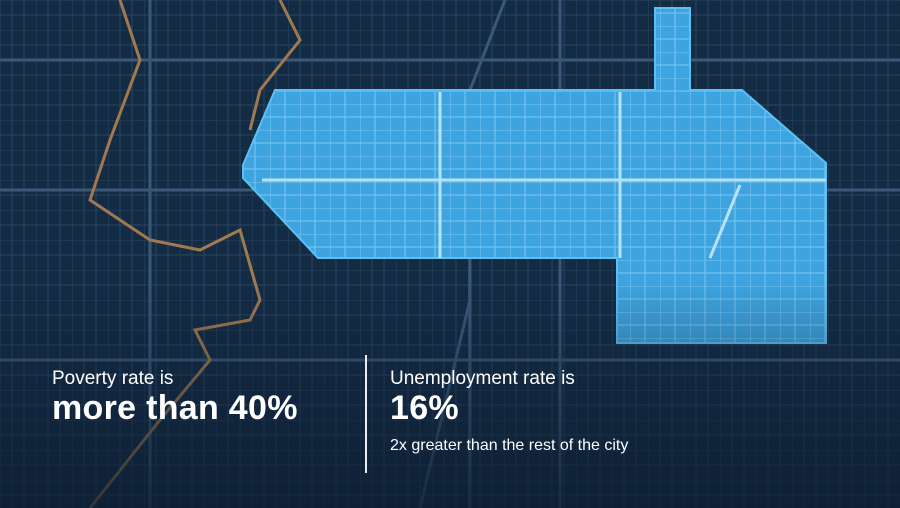 This screenshot has width=900, height=508. I want to click on poverty-stat: Poverty rate is more than 40%, so click(175, 397).